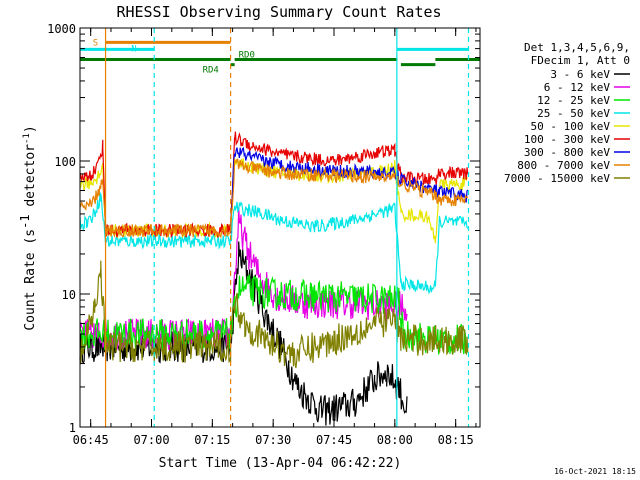 The image size is (640, 480). Describe the element at coordinates (211, 71) in the screenshot. I see `flag-label-4: RD4` at that location.